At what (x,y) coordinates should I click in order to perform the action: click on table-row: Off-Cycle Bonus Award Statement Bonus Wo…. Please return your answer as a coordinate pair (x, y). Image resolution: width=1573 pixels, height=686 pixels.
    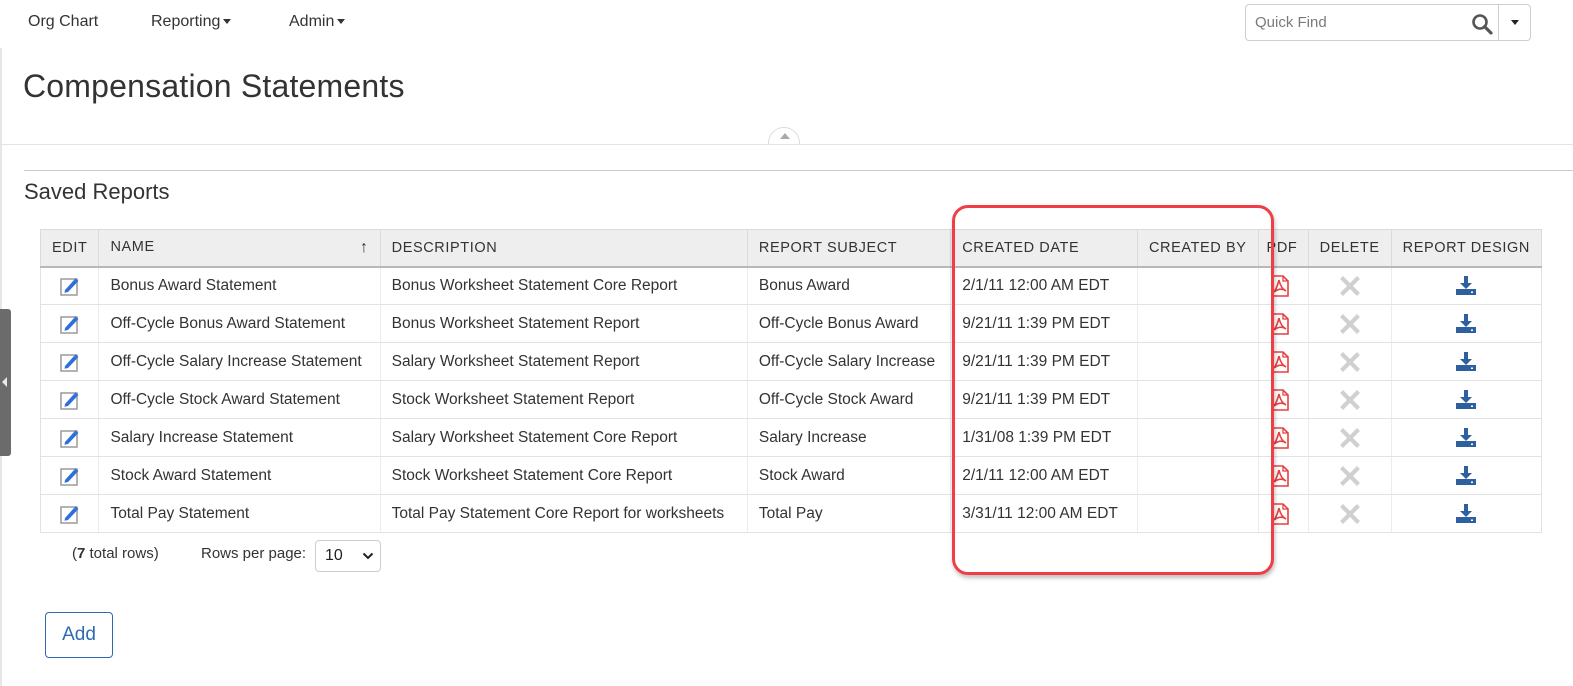
    Looking at the image, I should click on (791, 323).